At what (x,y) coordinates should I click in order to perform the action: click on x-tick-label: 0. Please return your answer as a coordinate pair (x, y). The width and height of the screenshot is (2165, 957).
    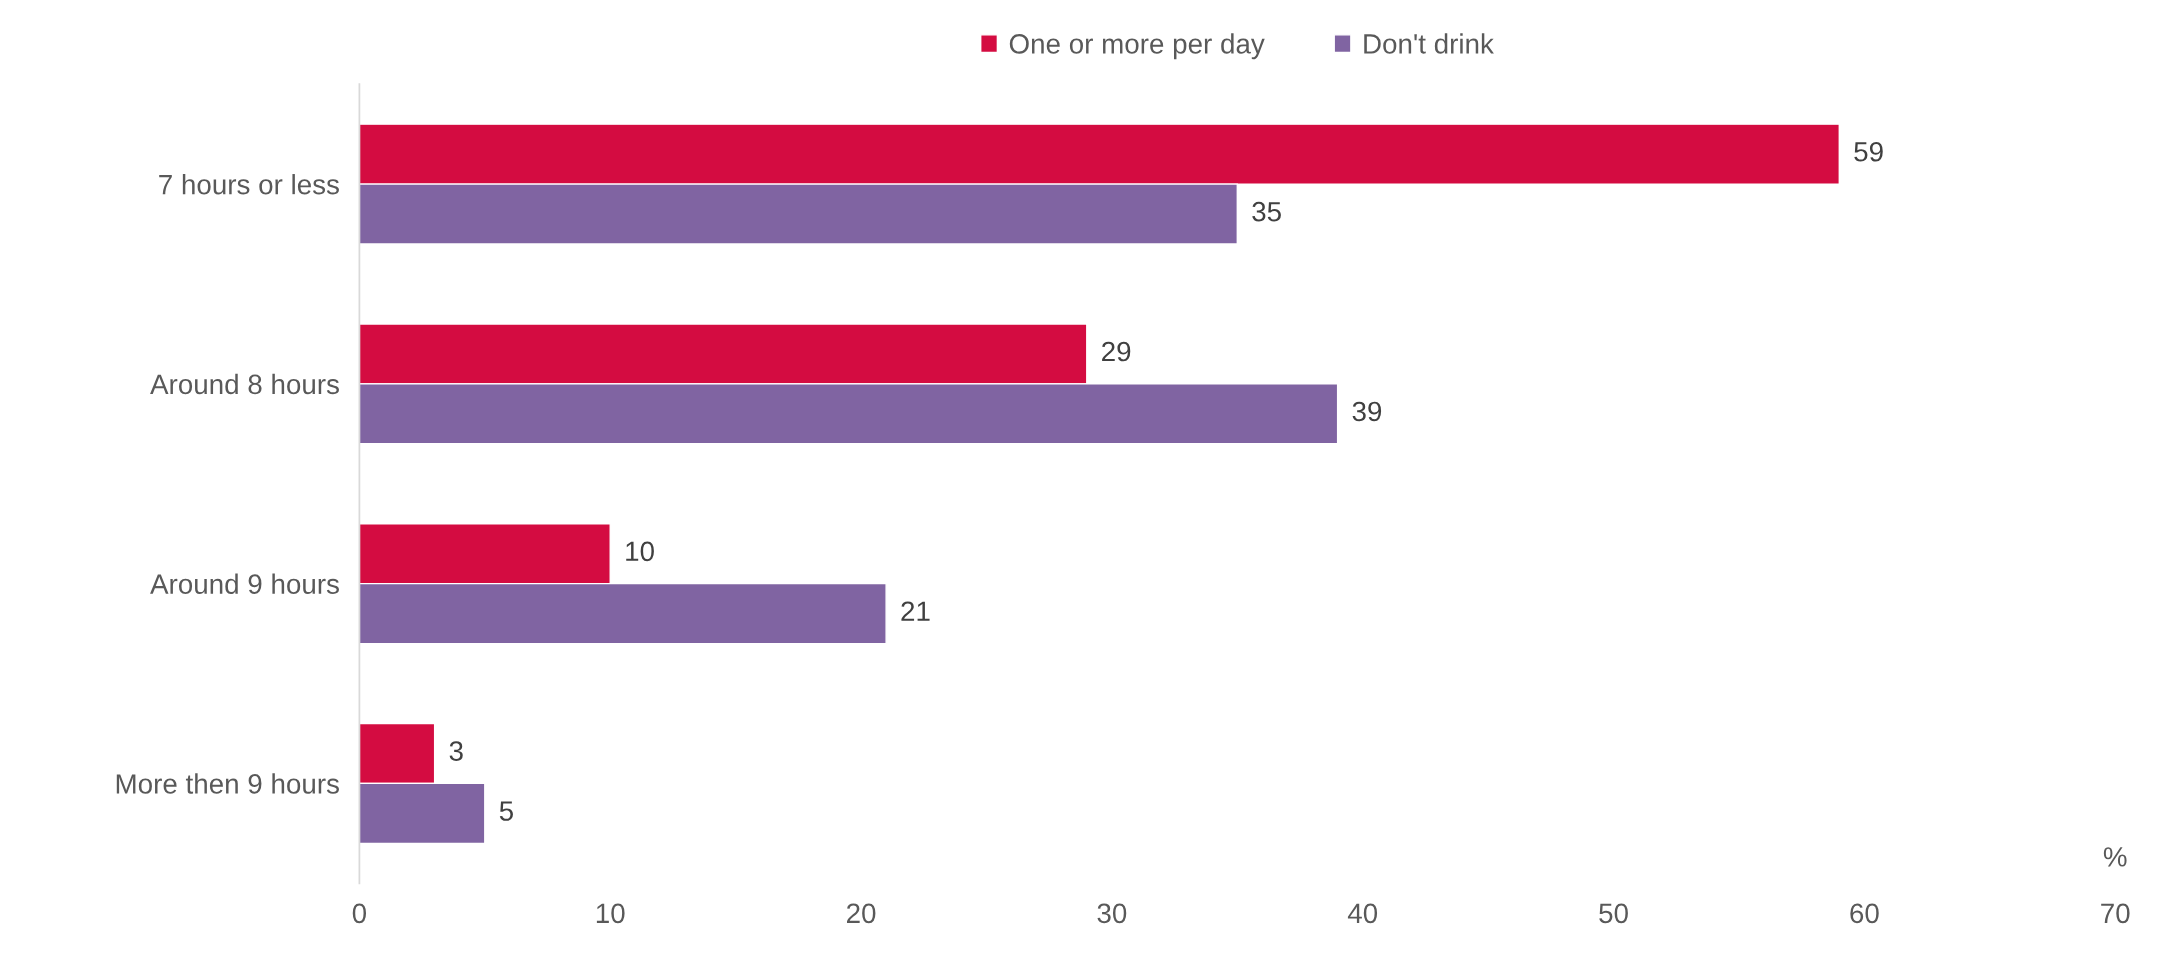
    Looking at the image, I should click on (359, 913).